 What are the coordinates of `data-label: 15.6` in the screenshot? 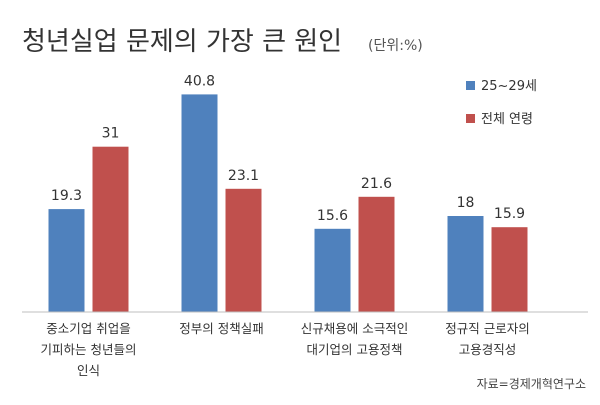 It's located at (332, 216).